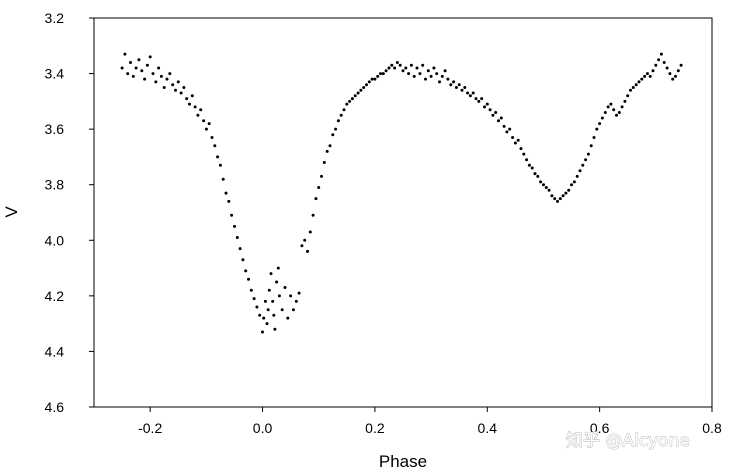 Image resolution: width=736 pixels, height=473 pixels. What do you see at coordinates (150, 428) in the screenshot?
I see `x-tick-label: -0.2` at bounding box center [150, 428].